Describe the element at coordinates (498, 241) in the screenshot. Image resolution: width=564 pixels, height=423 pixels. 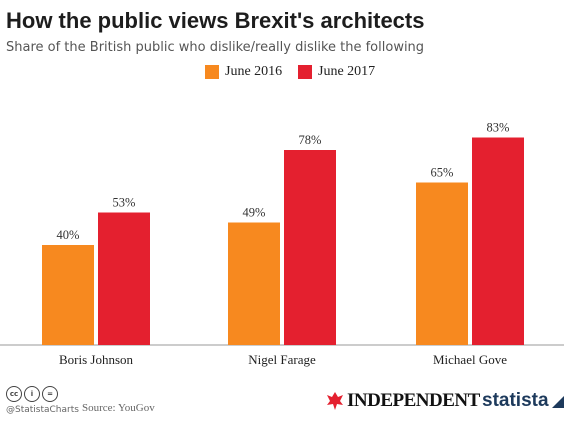
I see `bar-michael-gove-june-2017` at that location.